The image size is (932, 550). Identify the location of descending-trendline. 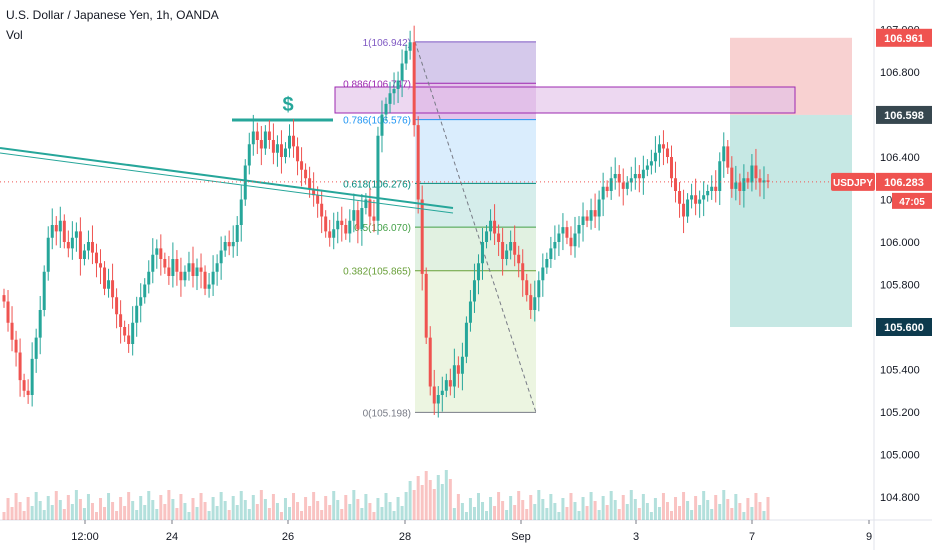
(227, 178).